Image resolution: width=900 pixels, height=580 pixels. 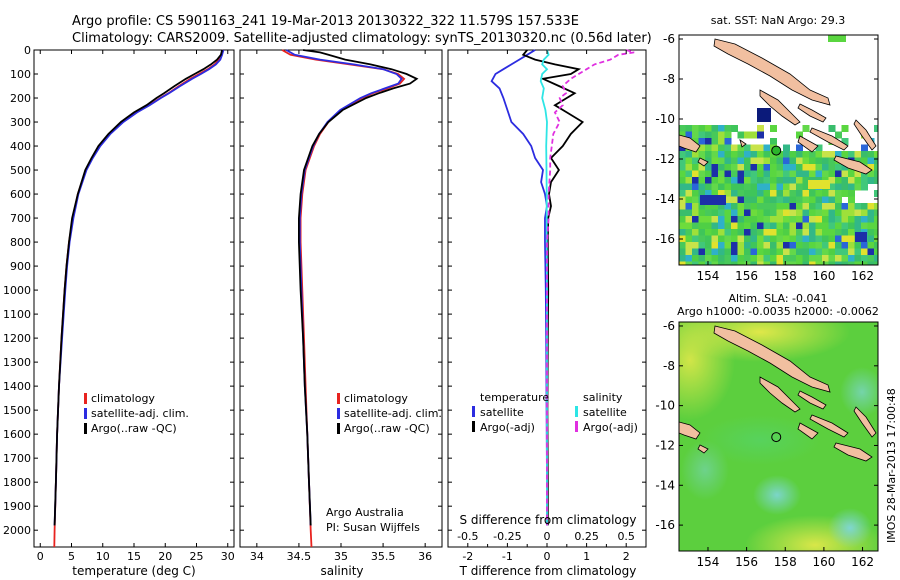 What do you see at coordinates (547, 536) in the screenshot?
I see `s-diff-tick-label: 0` at bounding box center [547, 536].